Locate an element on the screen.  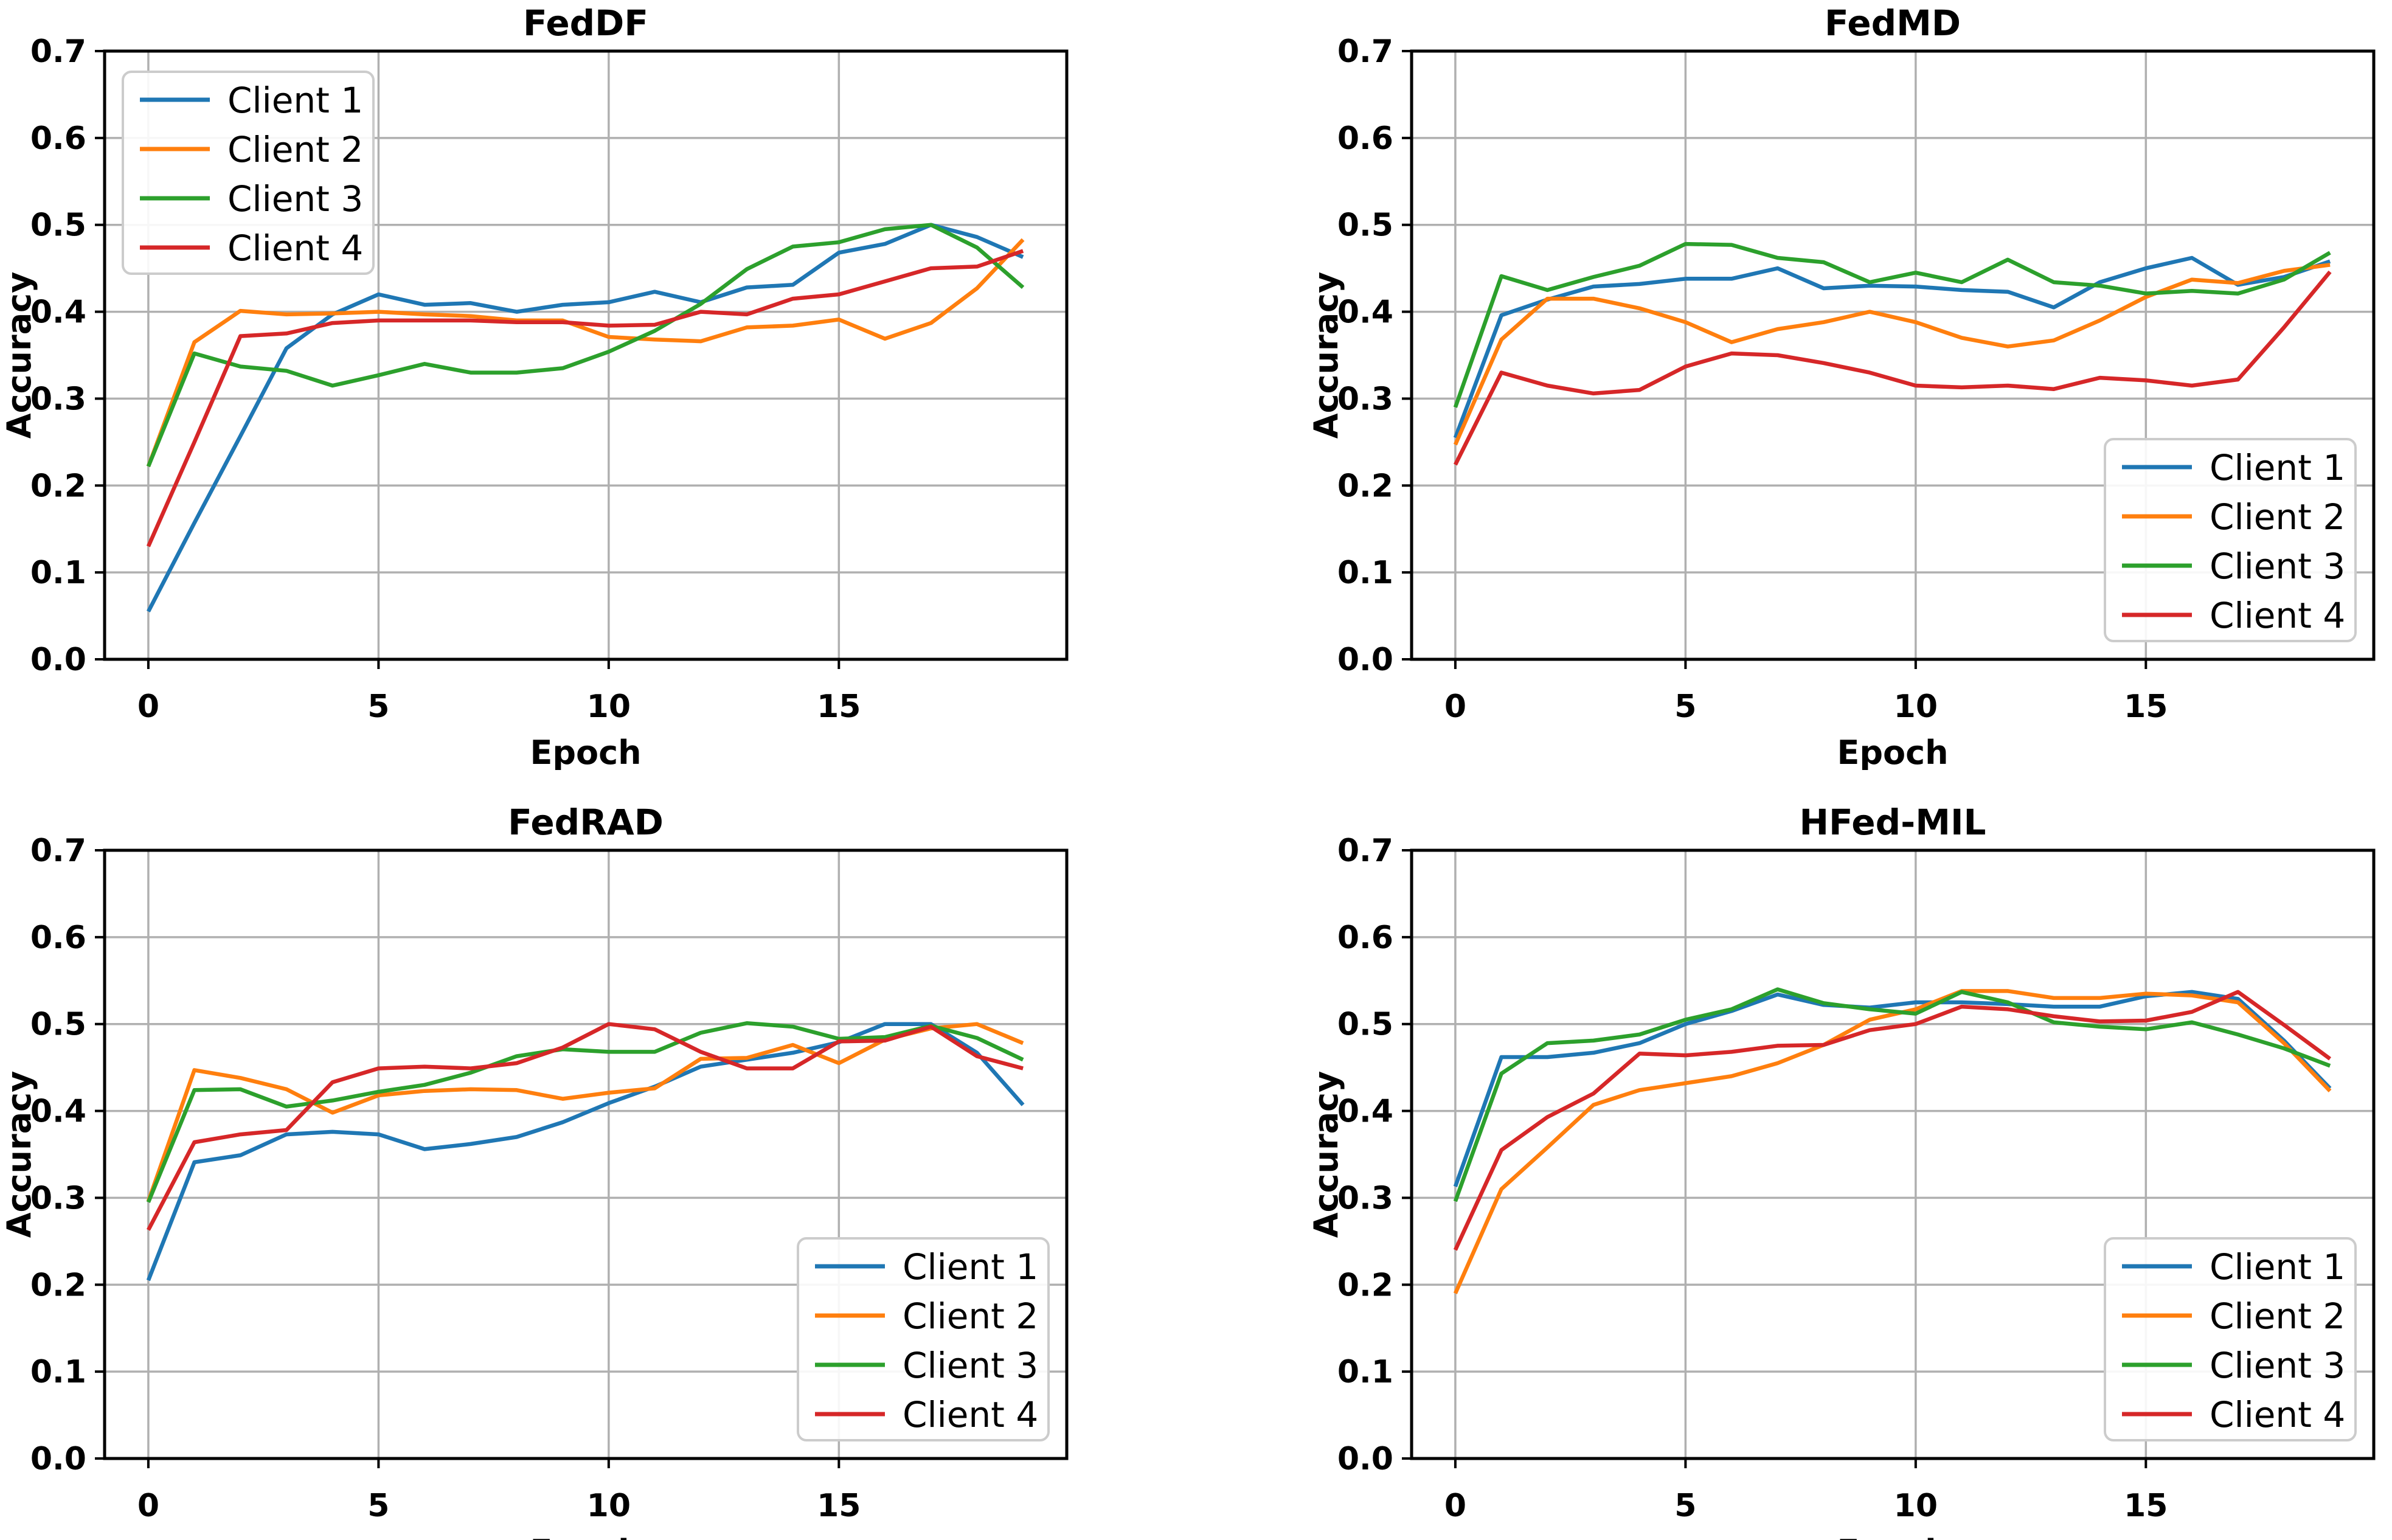
chart-title: FedDF is located at coordinates (585, 23).